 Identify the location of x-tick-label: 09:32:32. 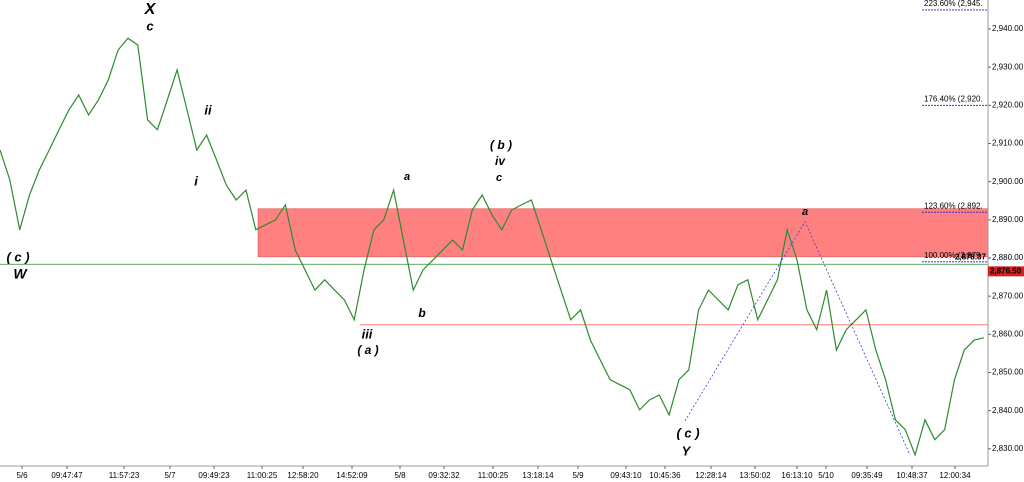
(444, 475).